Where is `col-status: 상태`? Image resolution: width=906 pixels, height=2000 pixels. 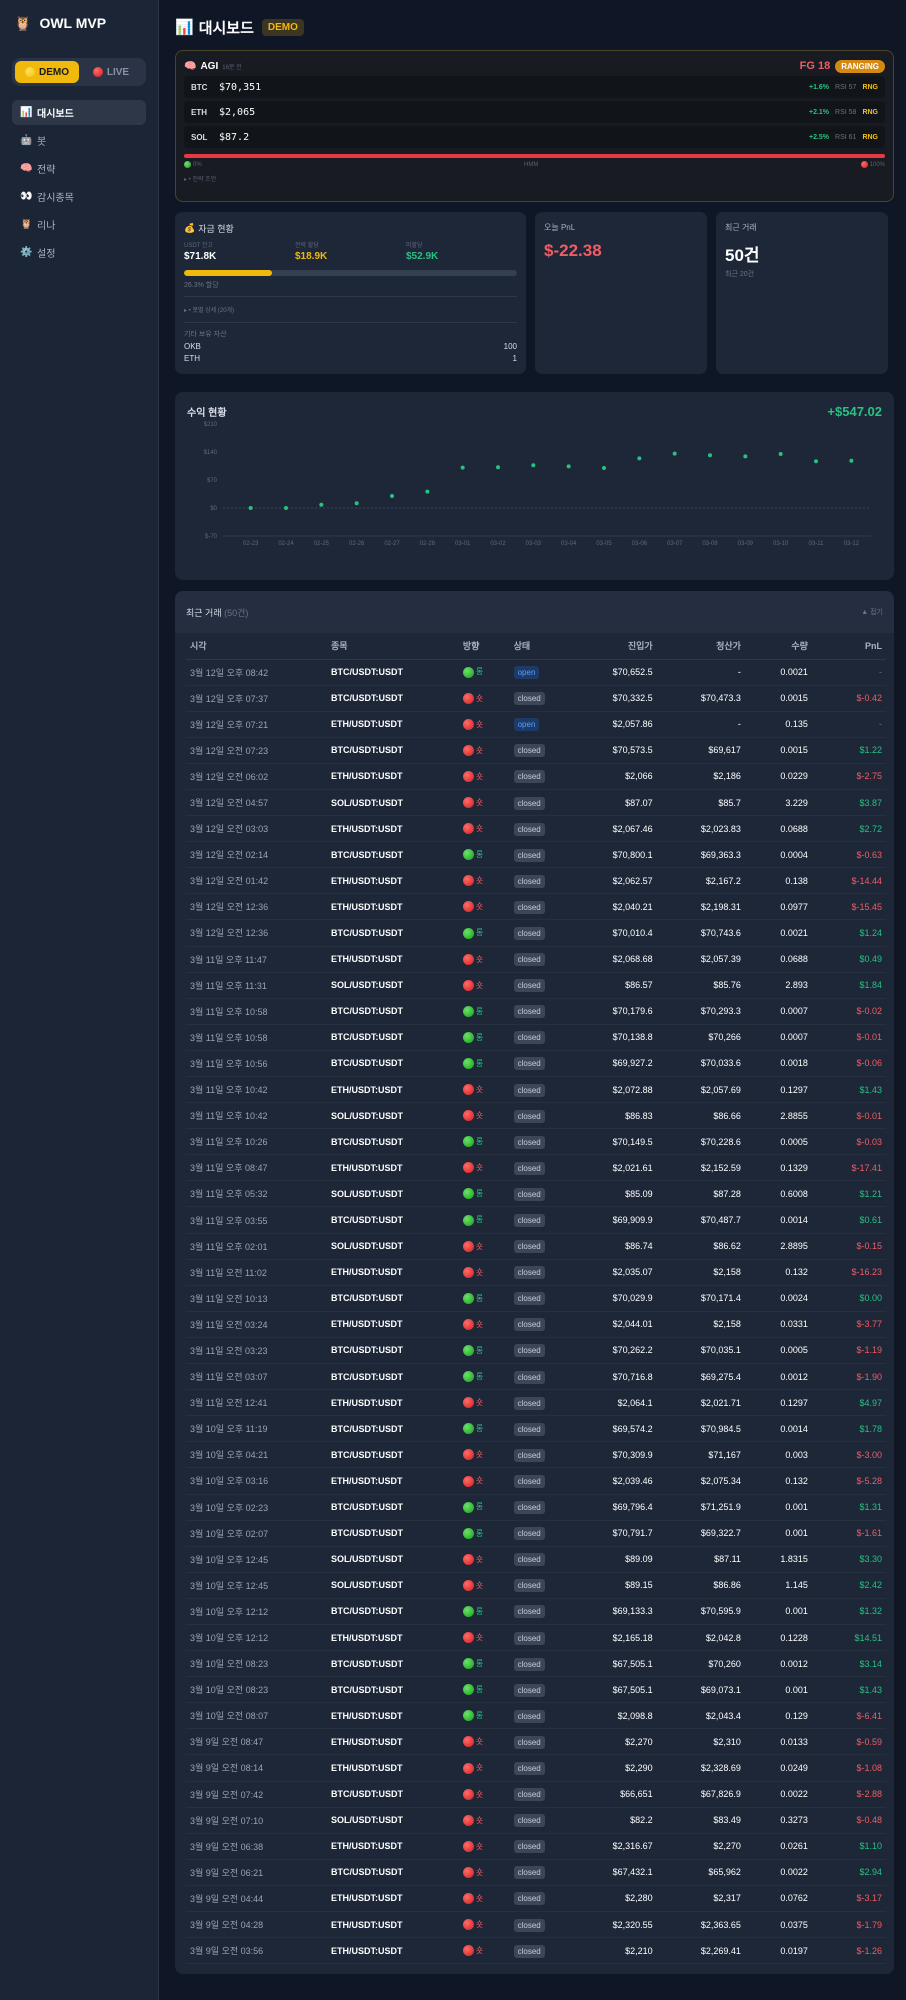
col-status: 상태 is located at coordinates (540, 646).